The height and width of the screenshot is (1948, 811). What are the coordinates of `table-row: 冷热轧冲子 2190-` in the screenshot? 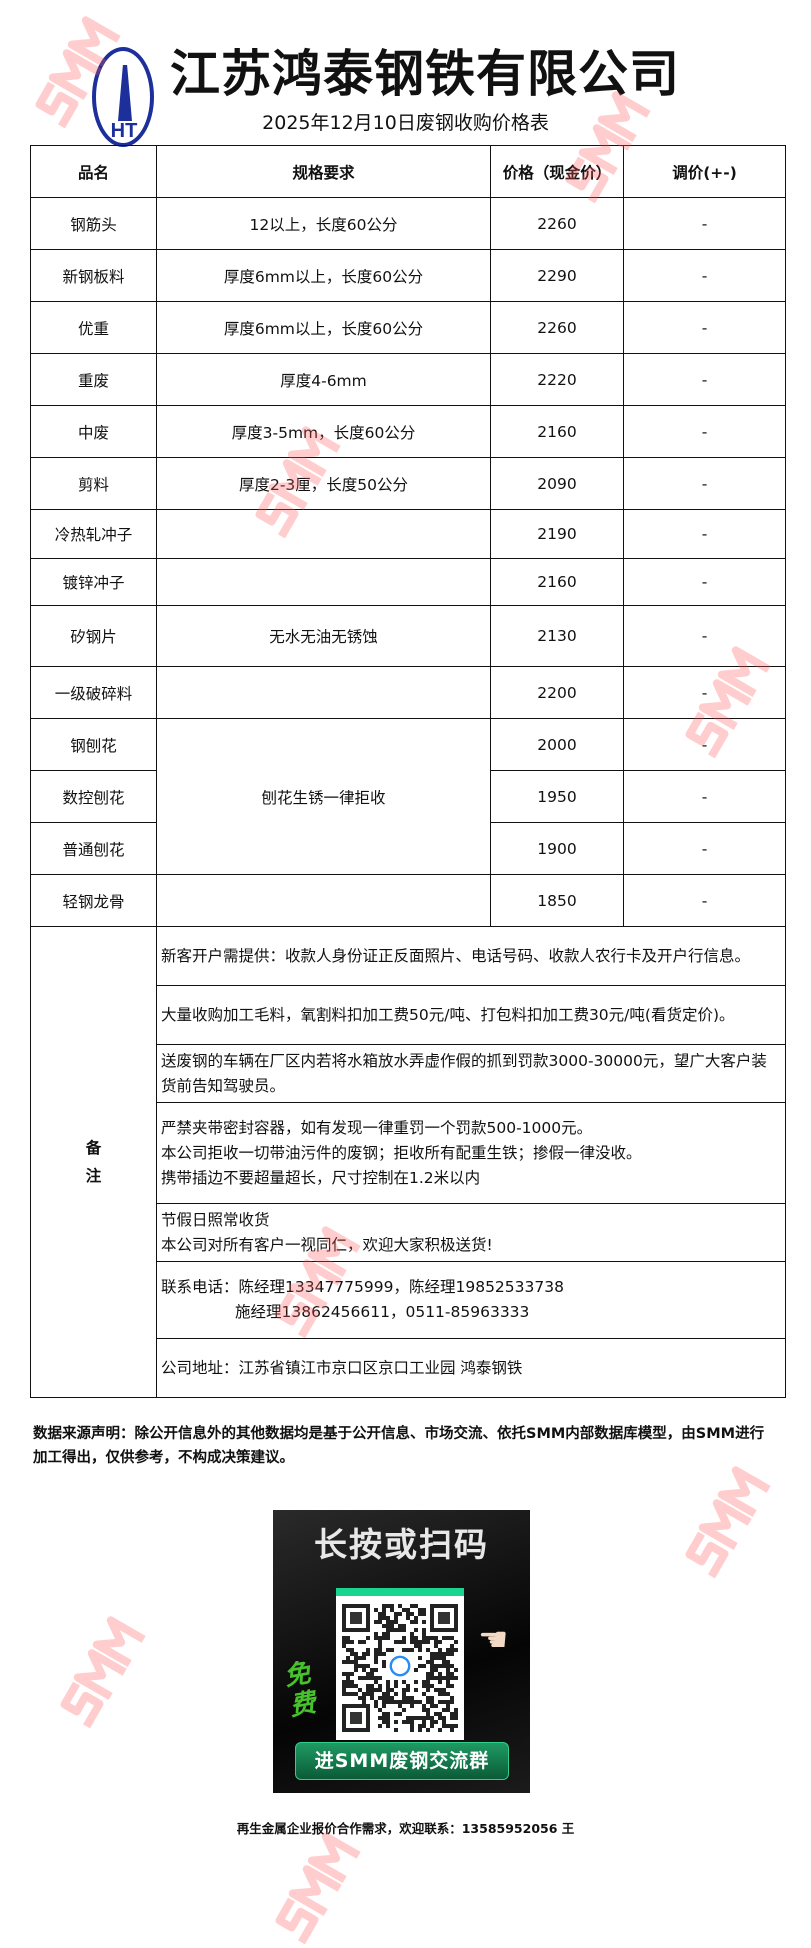 It's located at (408, 534).